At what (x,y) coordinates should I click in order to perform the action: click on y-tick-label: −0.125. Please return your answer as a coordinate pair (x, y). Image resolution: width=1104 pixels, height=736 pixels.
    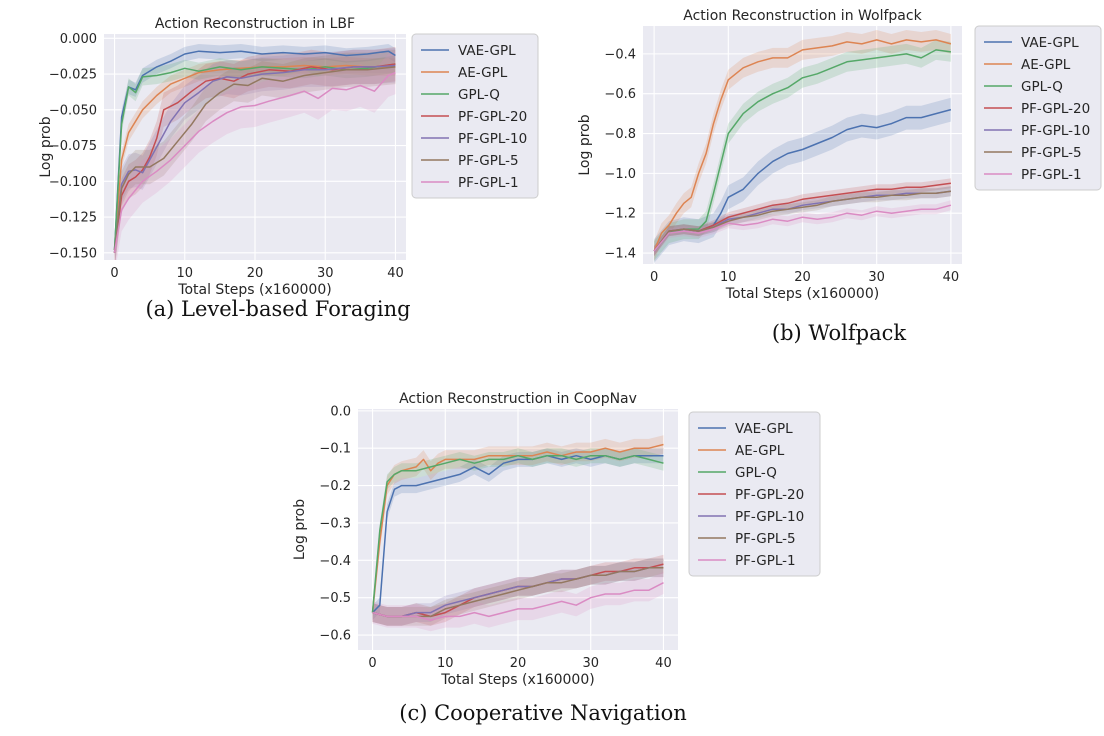
    Looking at the image, I should click on (73, 218).